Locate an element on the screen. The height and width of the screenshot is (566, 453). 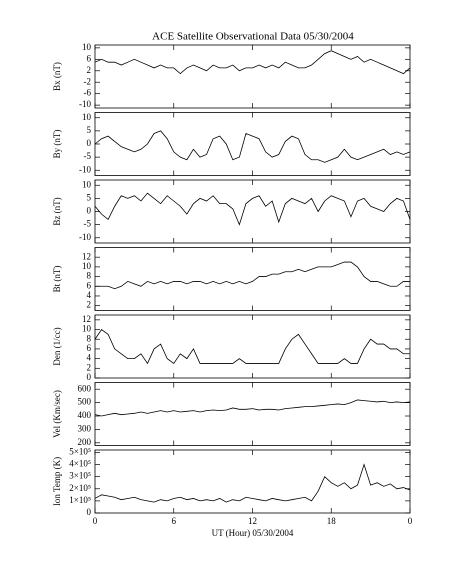
y-tick-label: 600 is located at coordinates (85, 388).